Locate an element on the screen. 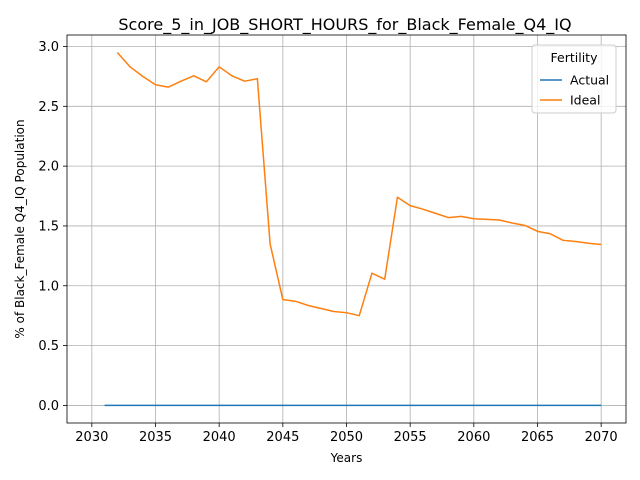 Image resolution: width=640 pixels, height=480 pixels. x-tick-label: 2055 is located at coordinates (410, 437).